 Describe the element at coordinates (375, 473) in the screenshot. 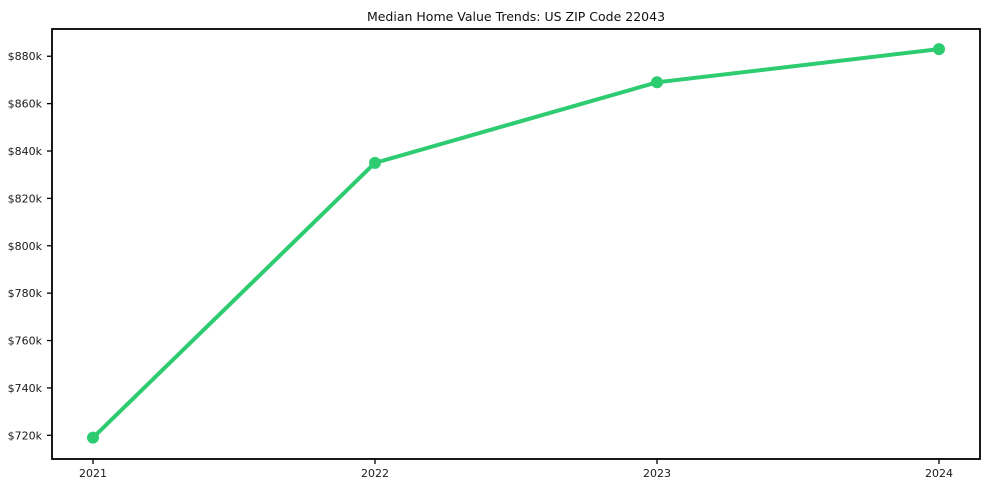

I see `x-tick-label: 2022` at that location.